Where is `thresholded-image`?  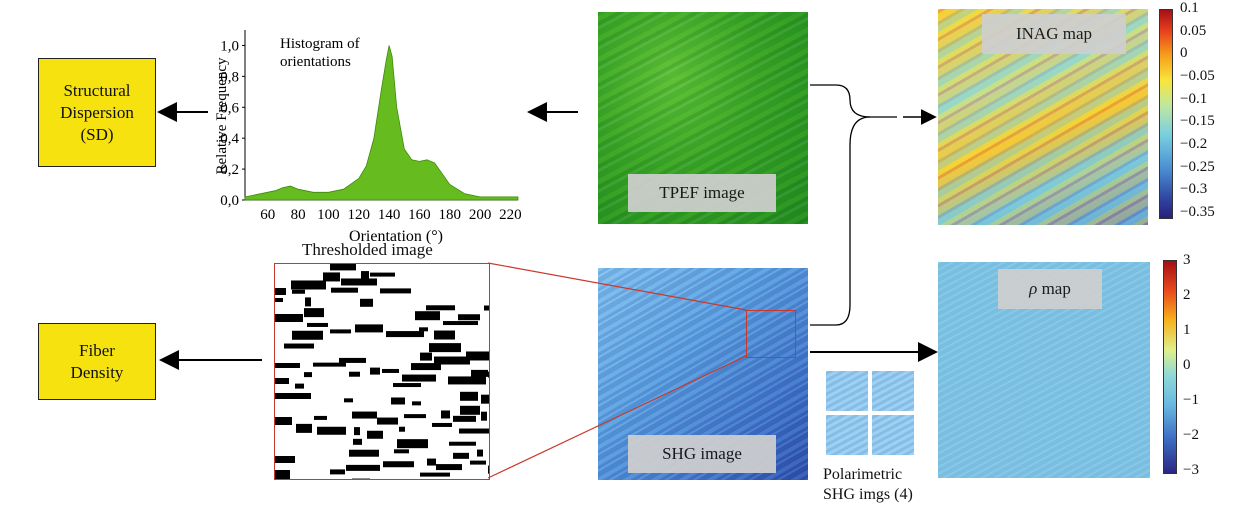 thresholded-image is located at coordinates (382, 371).